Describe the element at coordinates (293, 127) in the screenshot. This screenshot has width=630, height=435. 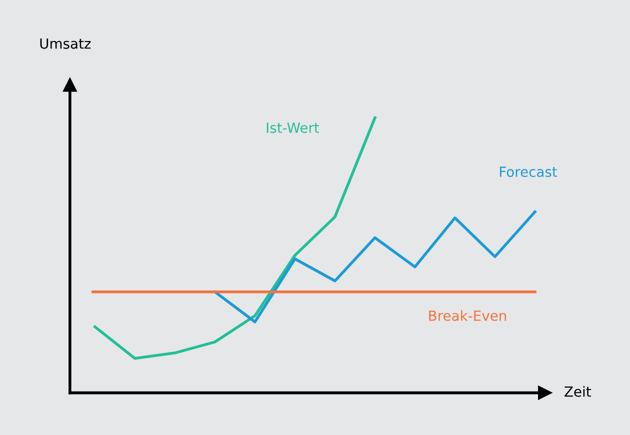
I see `text: Ist-Wert` at that location.